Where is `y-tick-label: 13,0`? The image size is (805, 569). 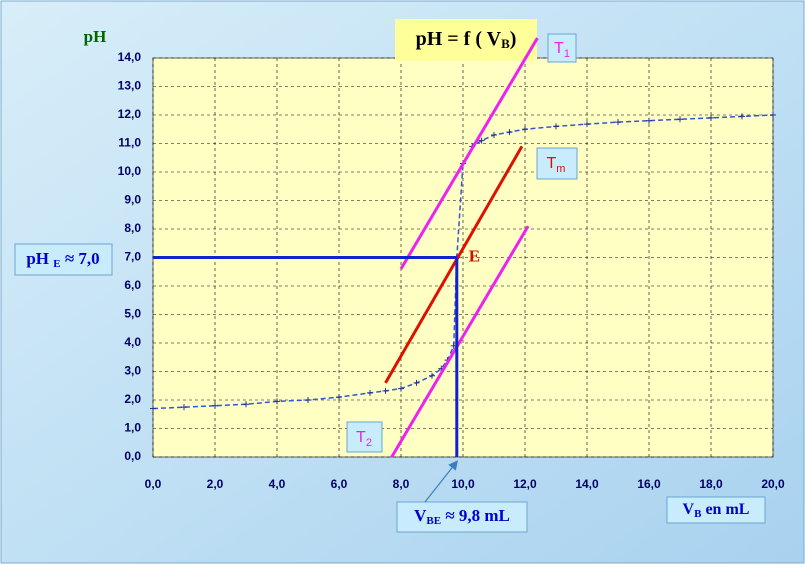
y-tick-label: 13,0 is located at coordinates (130, 86).